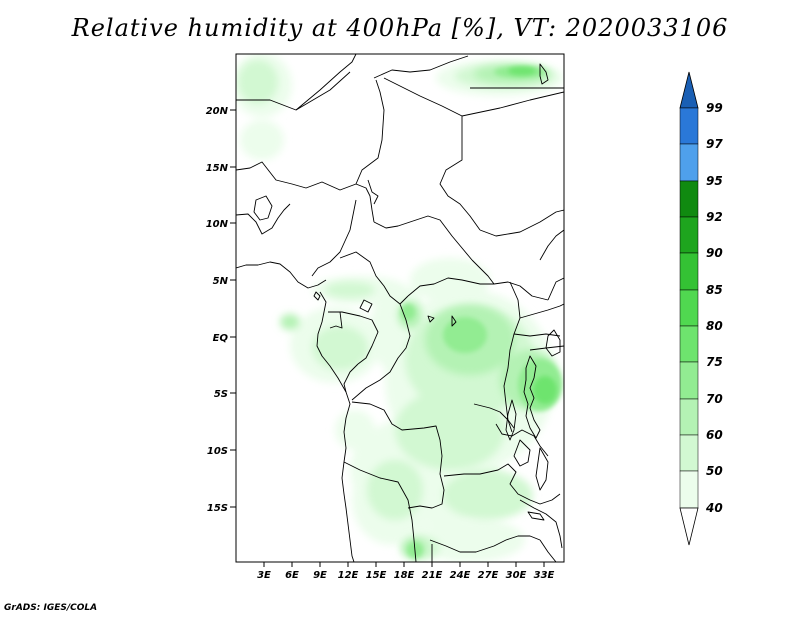  What do you see at coordinates (714, 253) in the screenshot?
I see `colorbar-label: 90` at bounding box center [714, 253].